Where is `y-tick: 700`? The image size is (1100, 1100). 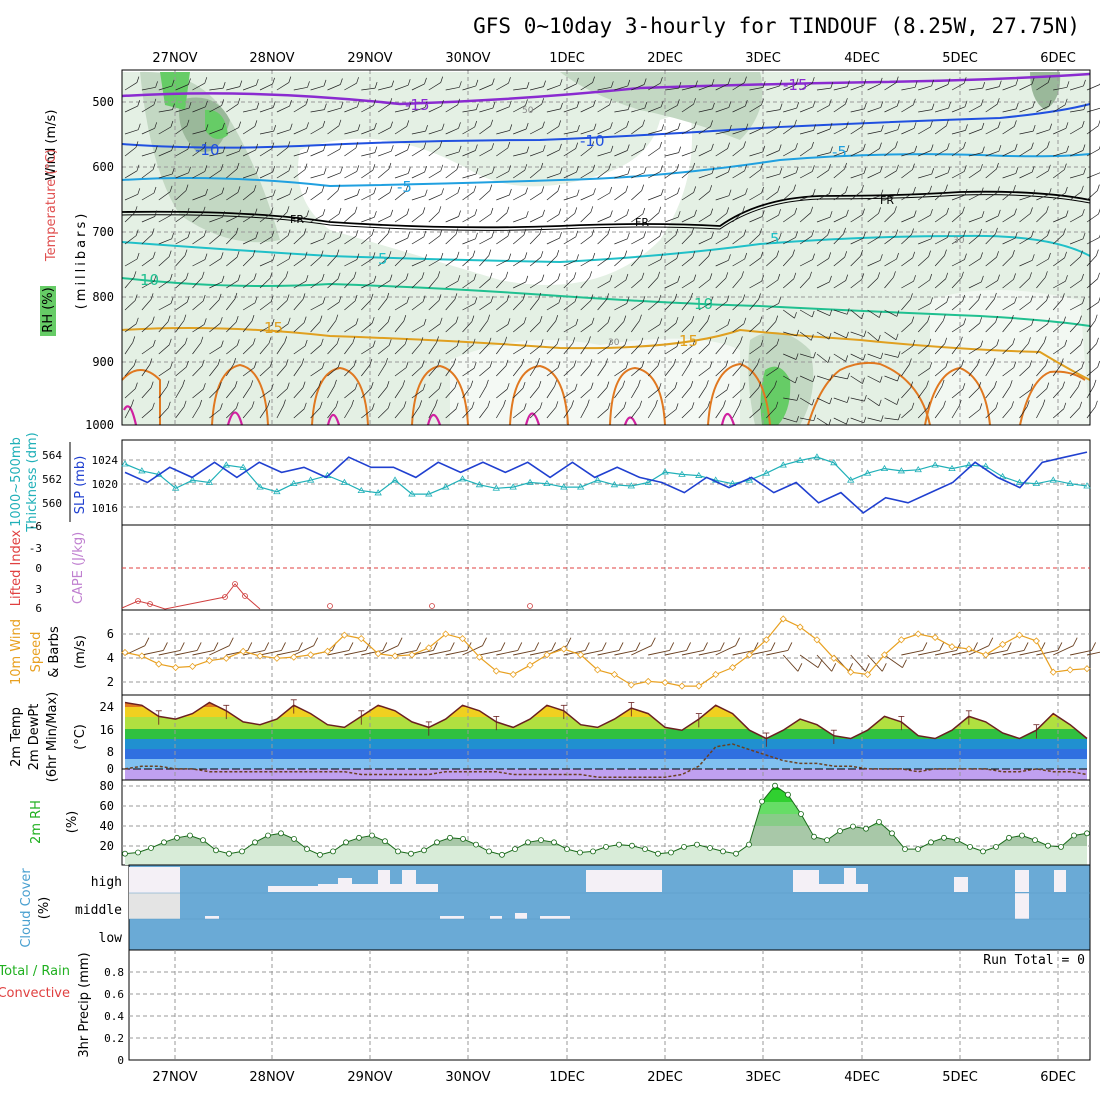
y-tick: 700 is located at coordinates (103, 232).